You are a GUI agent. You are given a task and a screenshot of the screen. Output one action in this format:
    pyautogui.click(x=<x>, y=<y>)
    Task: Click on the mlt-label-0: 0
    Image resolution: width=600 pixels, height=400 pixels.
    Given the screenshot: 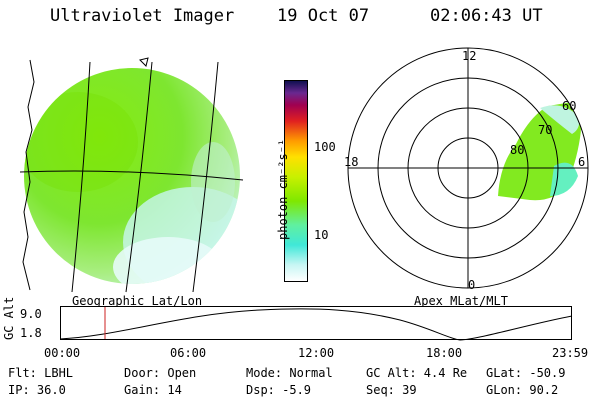 What is the action you would take?
    pyautogui.click(x=471, y=285)
    